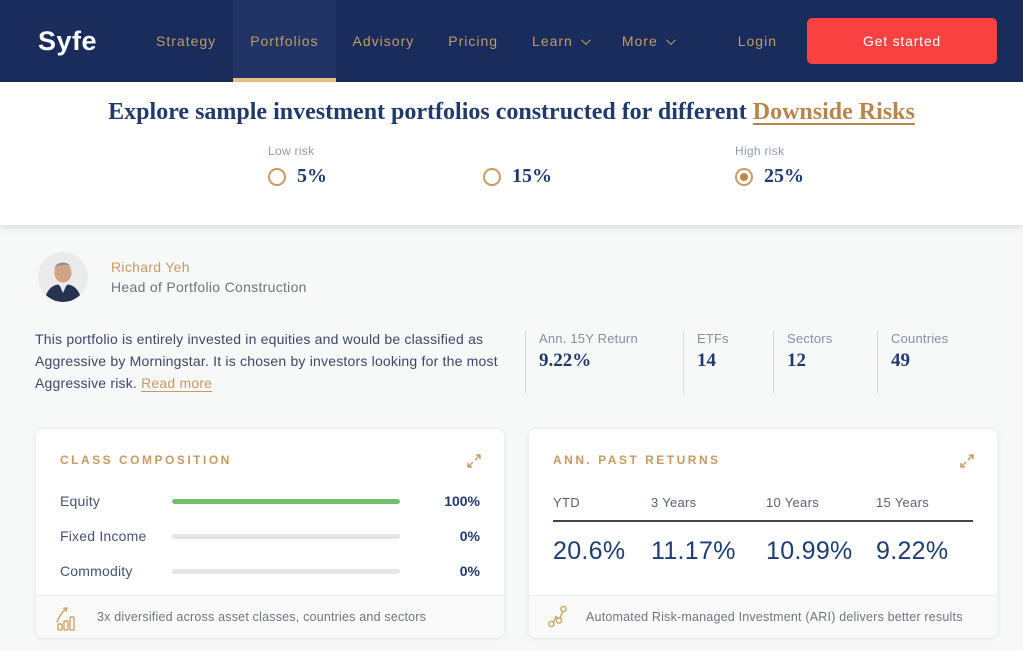 This screenshot has height=651, width=1023. I want to click on returns-header-row: YTD 3 Years 10 Years 15 Years, so click(763, 509).